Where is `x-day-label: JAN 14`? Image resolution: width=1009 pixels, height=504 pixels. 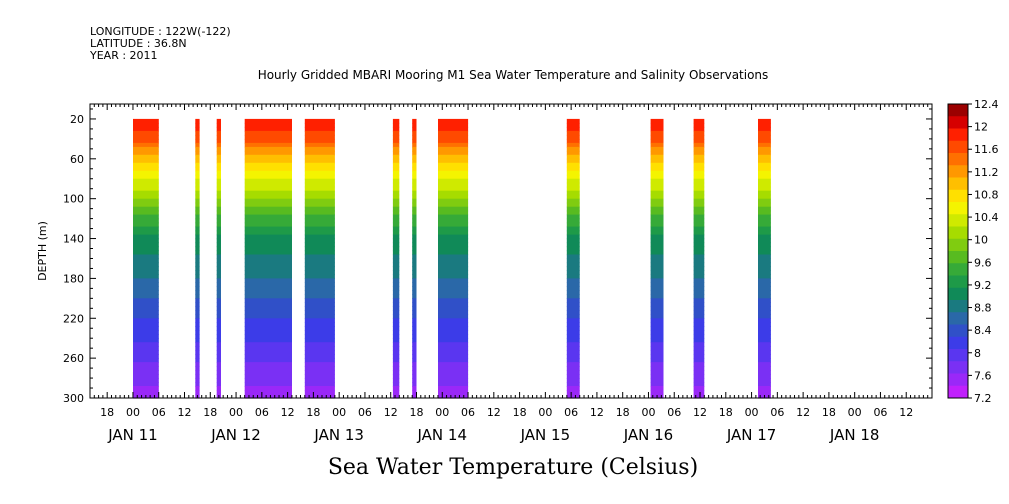 x-day-label: JAN 14 is located at coordinates (442, 435).